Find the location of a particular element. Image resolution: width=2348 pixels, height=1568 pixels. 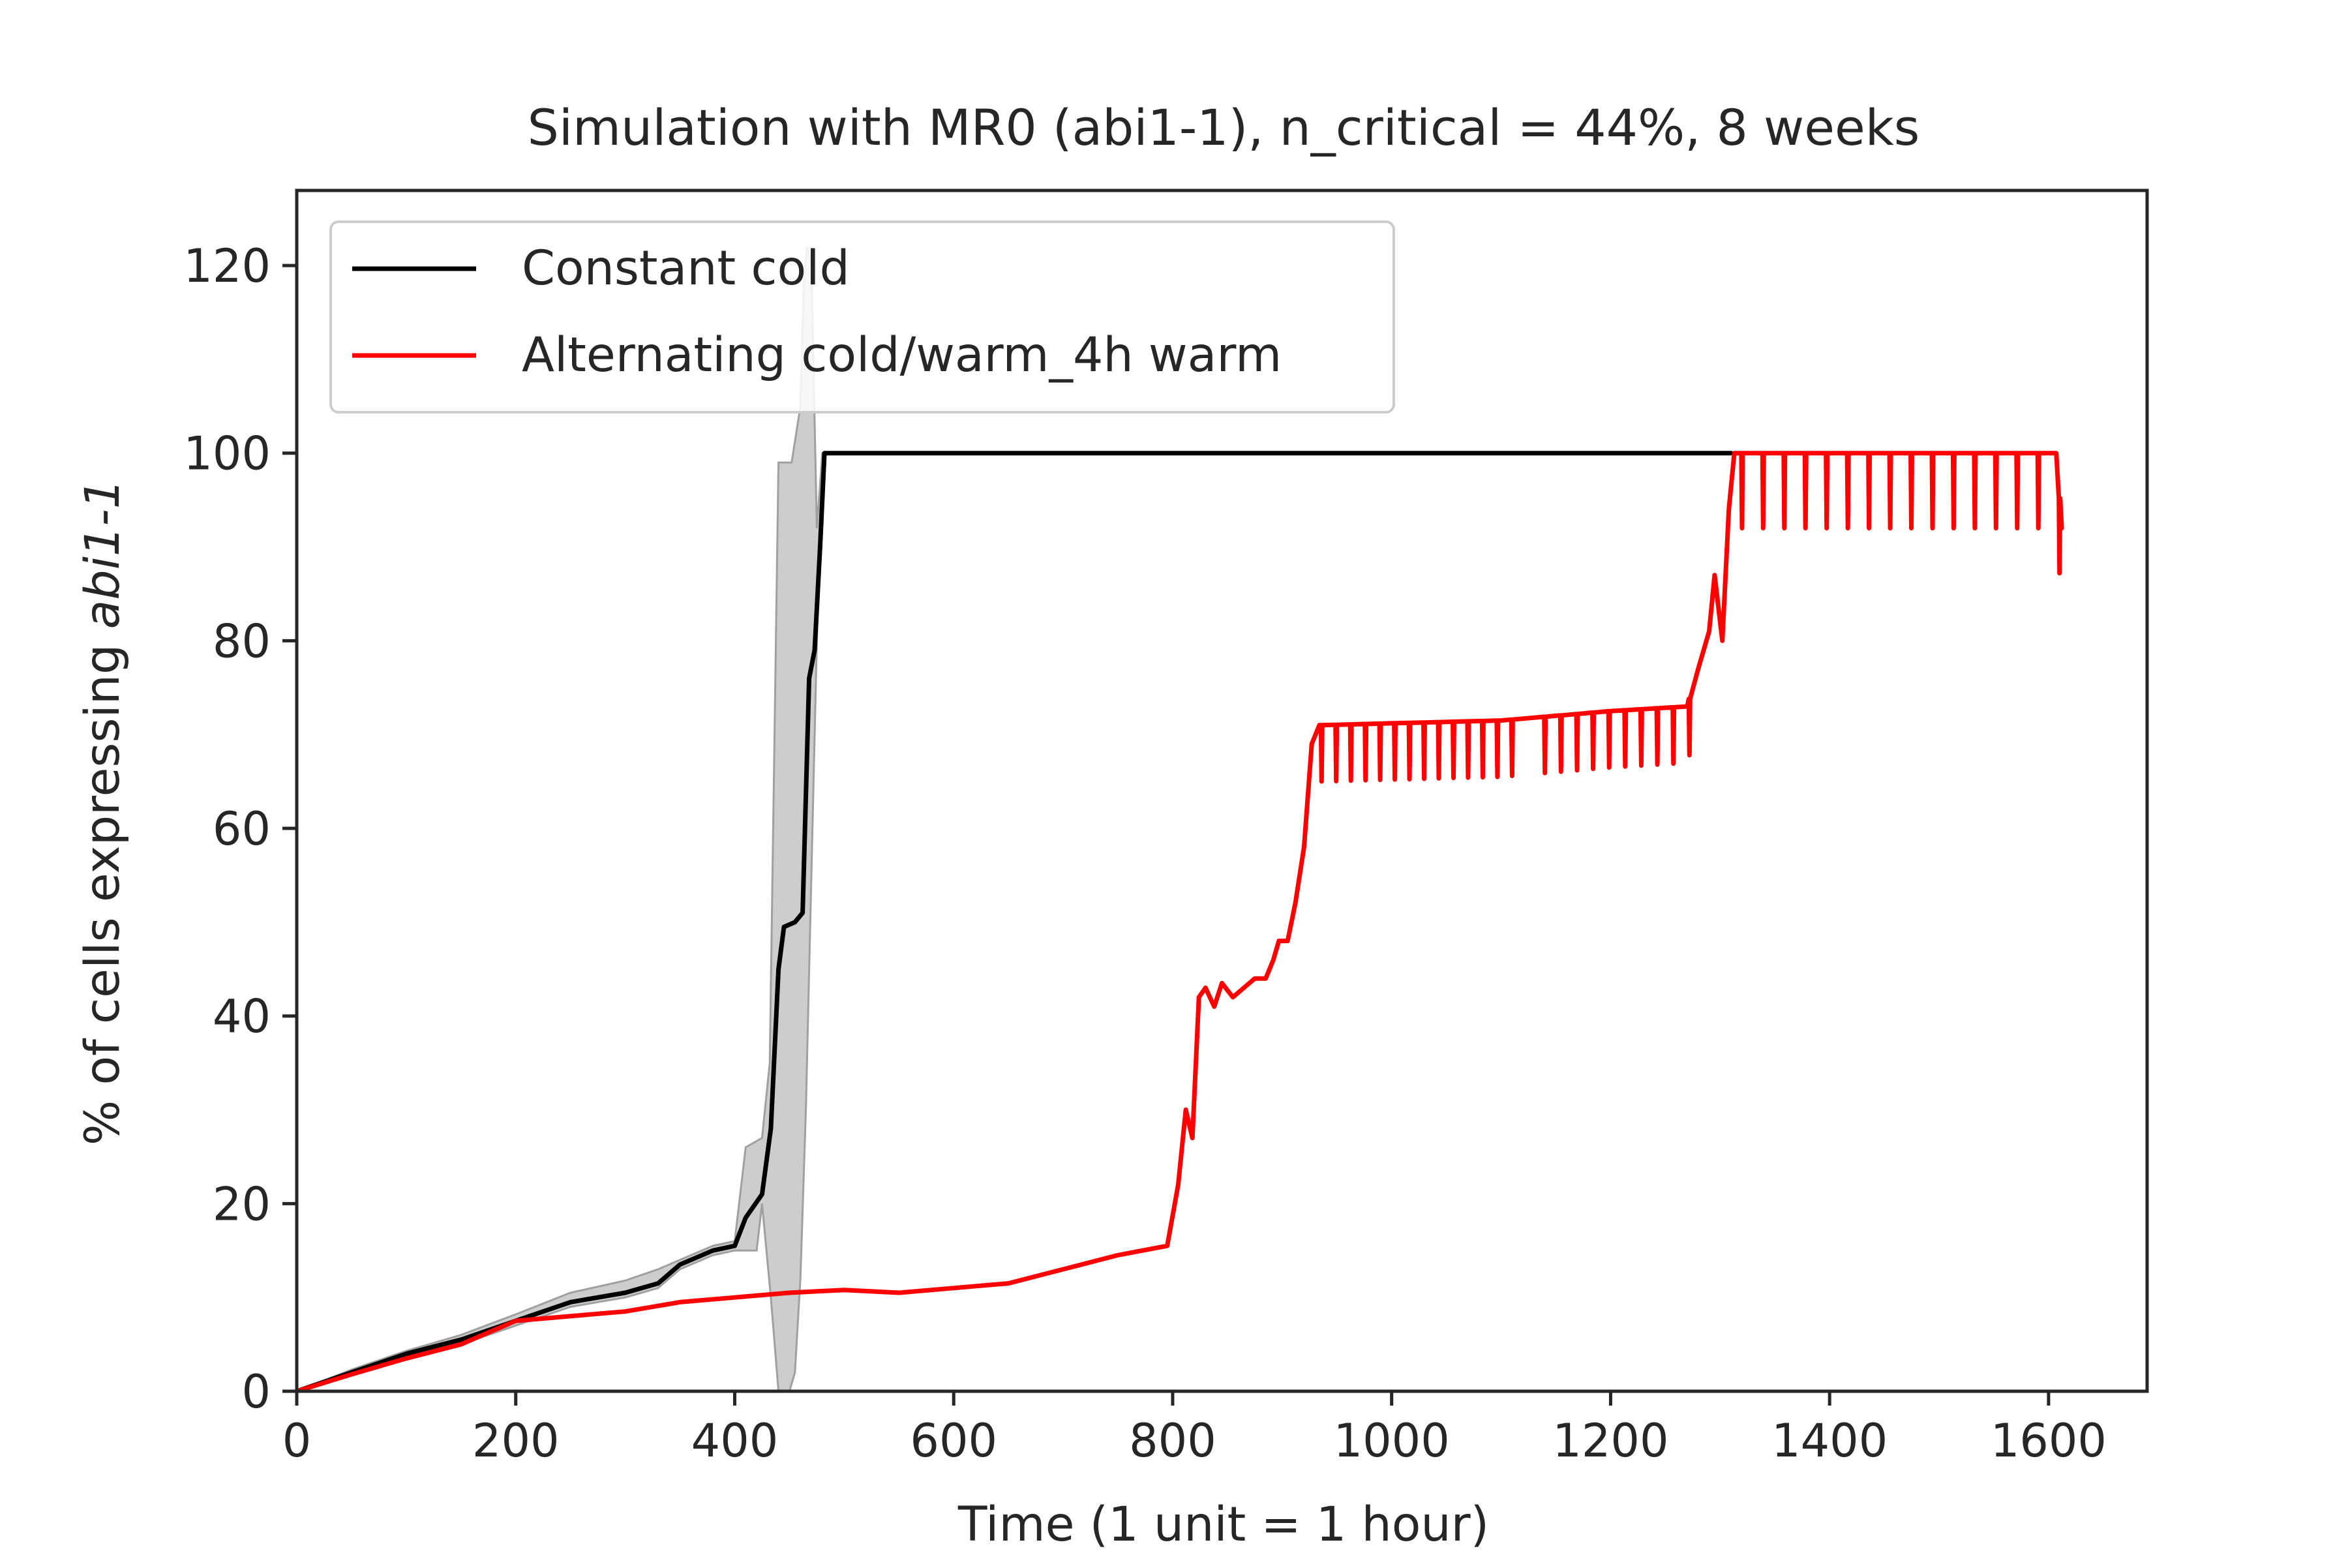

y-axis-ticks: 0 20 40 60 80 100 120 is located at coordinates (240, 829).